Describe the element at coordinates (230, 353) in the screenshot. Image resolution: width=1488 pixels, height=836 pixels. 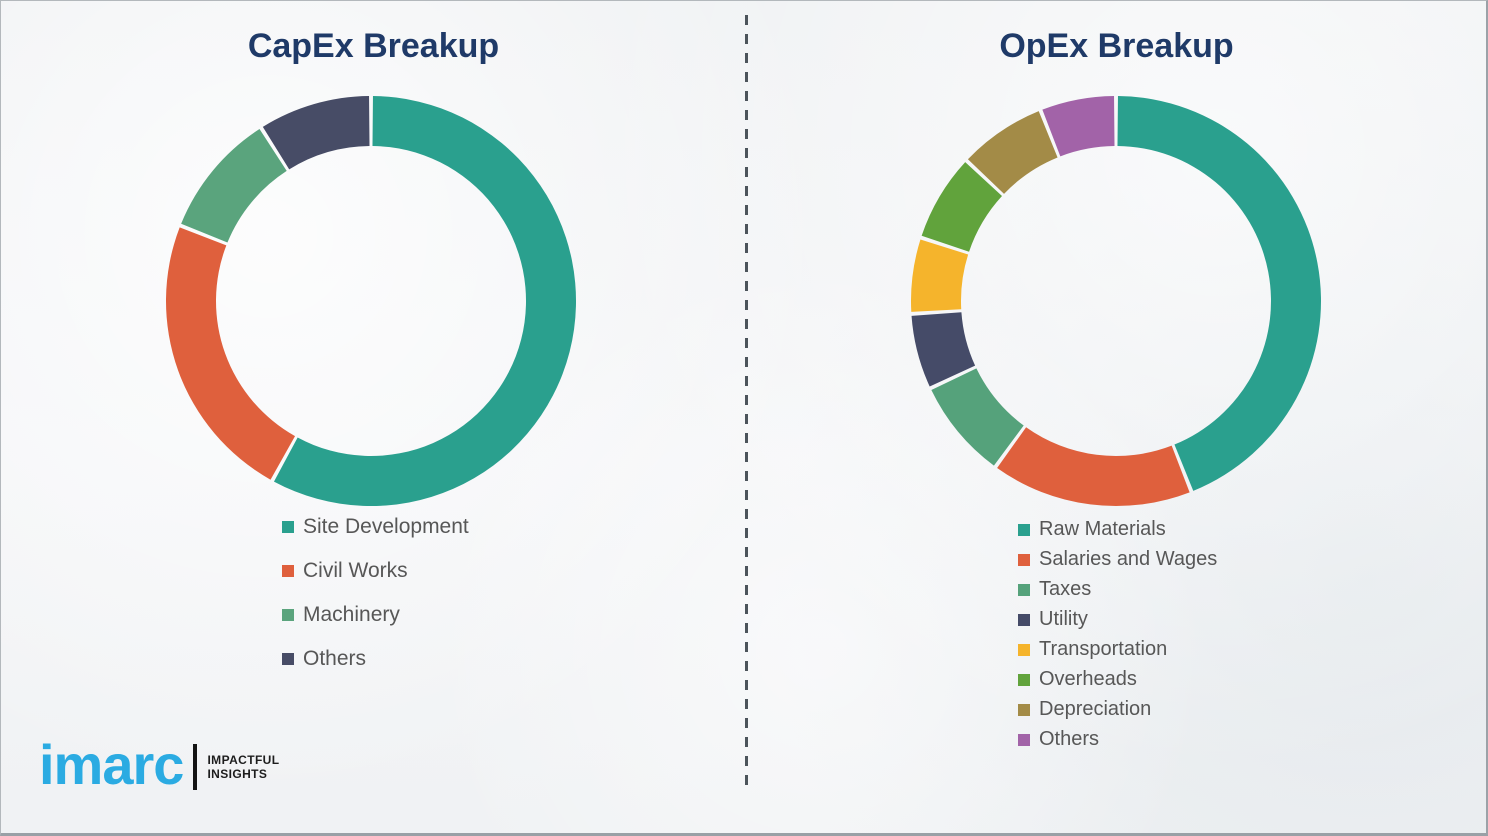
I see `donut-segment-civil-works` at that location.